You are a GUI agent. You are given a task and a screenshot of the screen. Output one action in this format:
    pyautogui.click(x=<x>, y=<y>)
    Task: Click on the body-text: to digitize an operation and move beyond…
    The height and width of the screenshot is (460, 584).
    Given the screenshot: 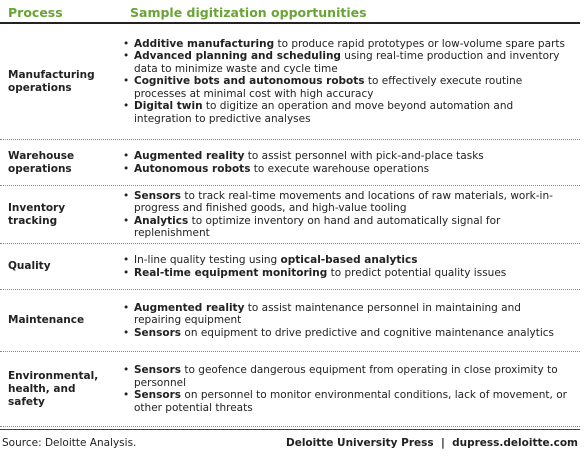 What is the action you would take?
    pyautogui.click(x=324, y=112)
    